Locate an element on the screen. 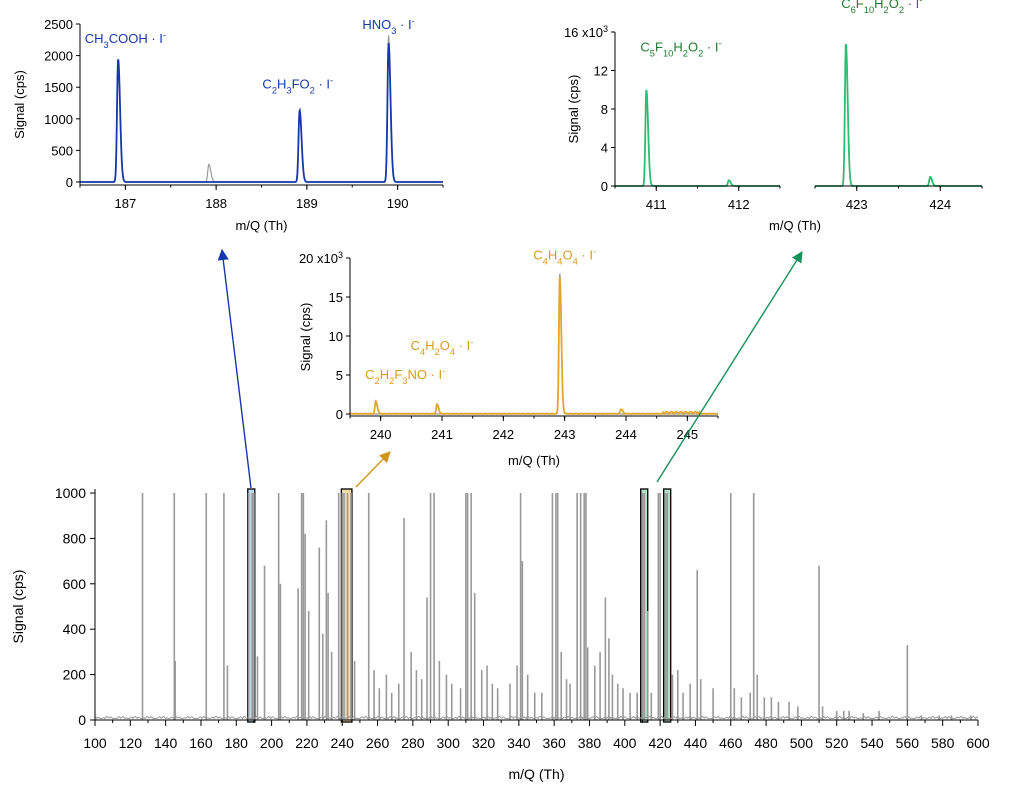  y-tick-label: 20 x103 is located at coordinates (321, 258).